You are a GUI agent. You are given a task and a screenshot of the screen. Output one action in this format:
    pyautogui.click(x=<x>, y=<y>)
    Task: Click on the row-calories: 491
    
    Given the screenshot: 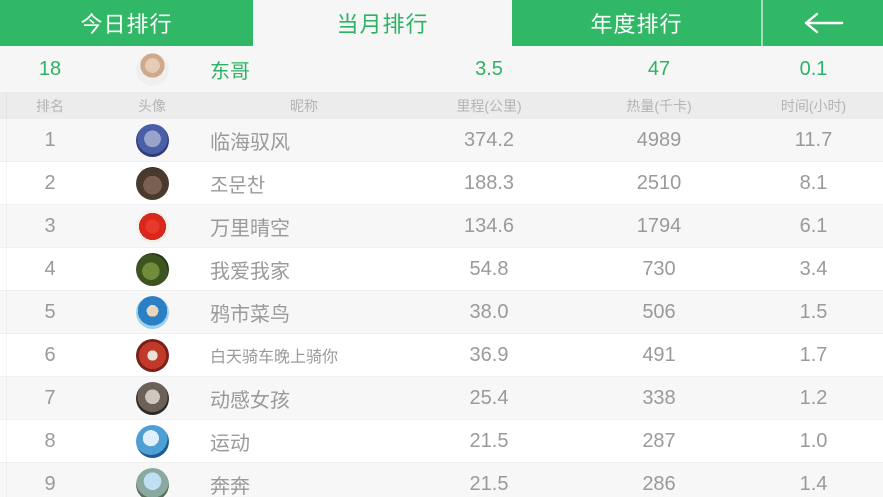 What is the action you would take?
    pyautogui.click(x=659, y=354)
    